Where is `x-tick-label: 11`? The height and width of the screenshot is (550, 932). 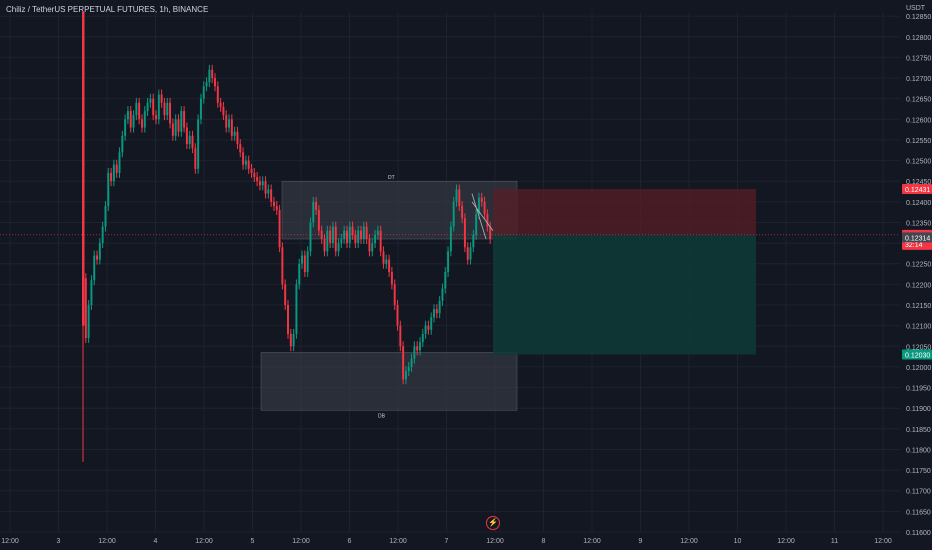 x-tick-label: 11 is located at coordinates (834, 541).